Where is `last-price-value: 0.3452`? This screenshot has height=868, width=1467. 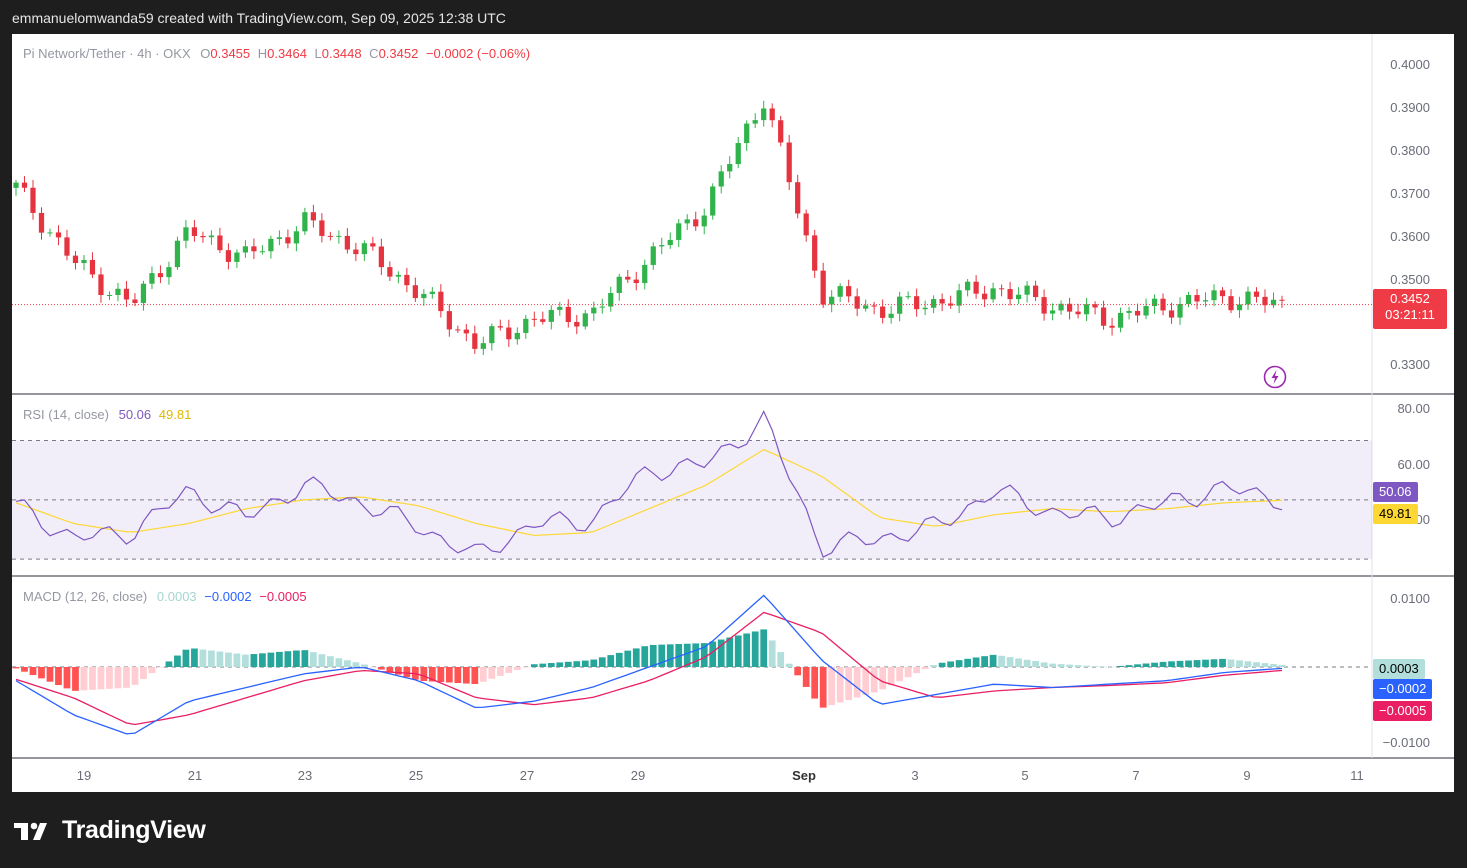 last-price-value: 0.3452 is located at coordinates (1410, 298).